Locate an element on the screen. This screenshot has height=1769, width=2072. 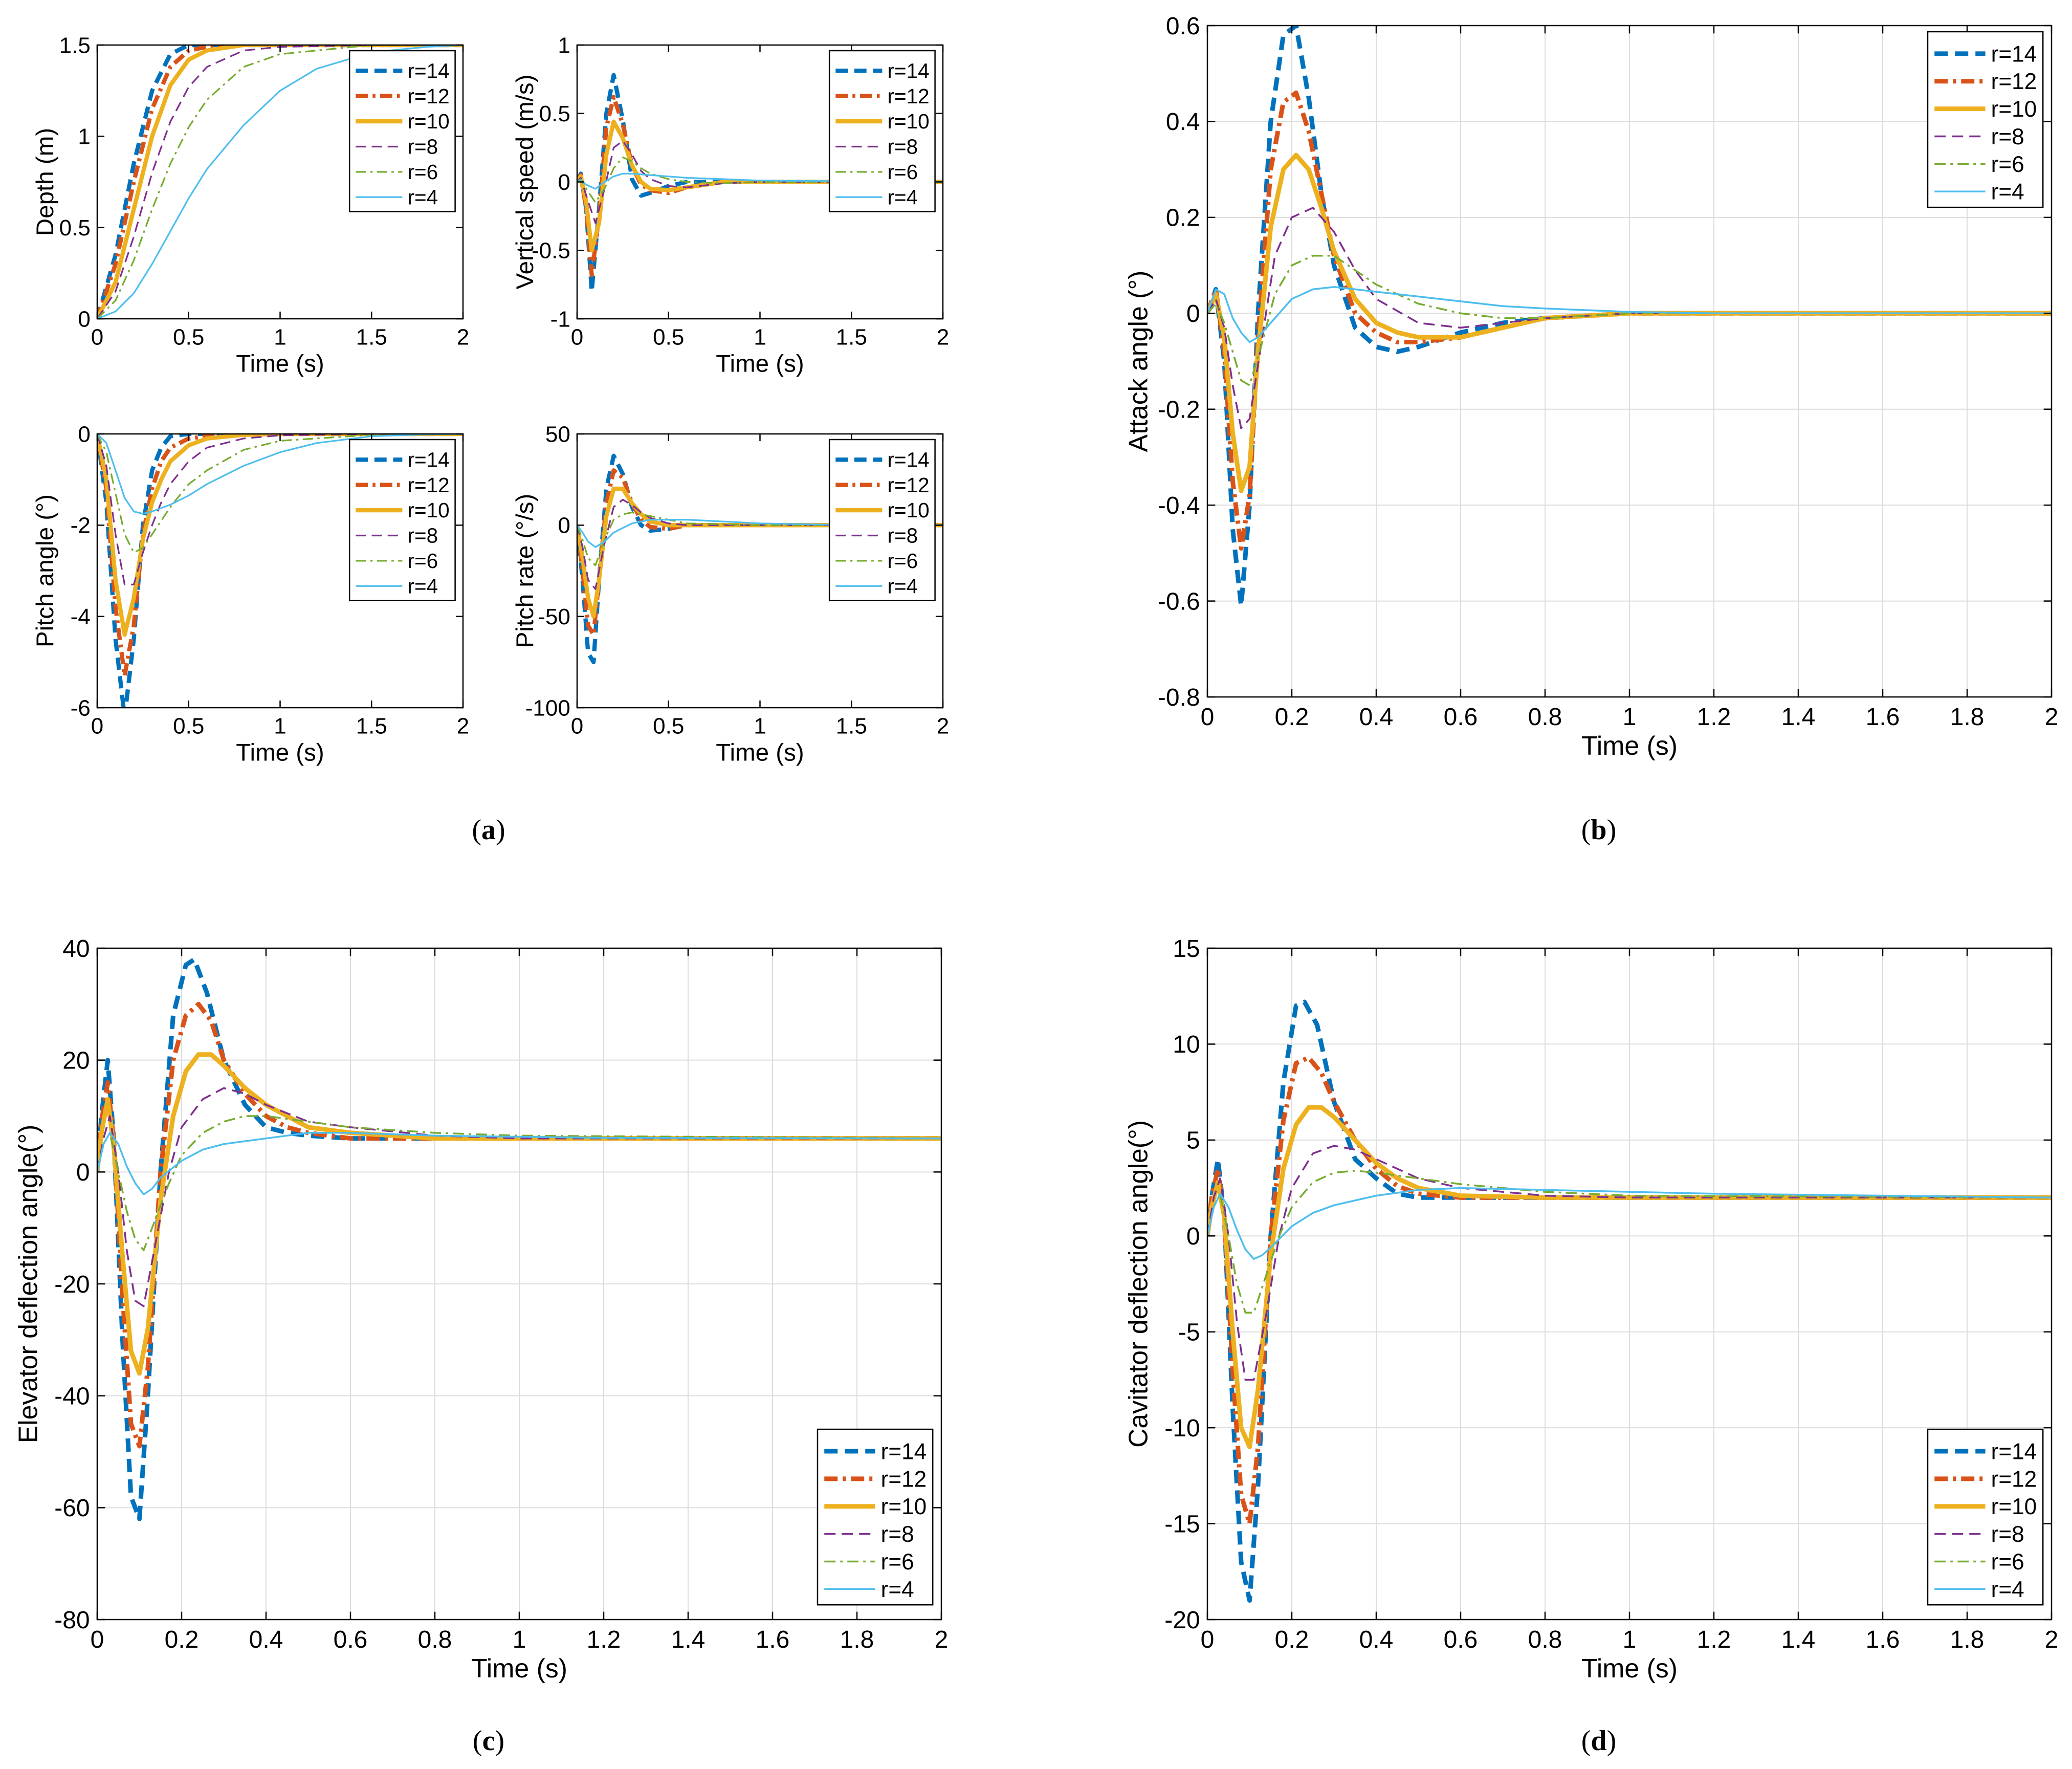
y-axis-label: Pitch angle (°) is located at coordinates (45, 570).